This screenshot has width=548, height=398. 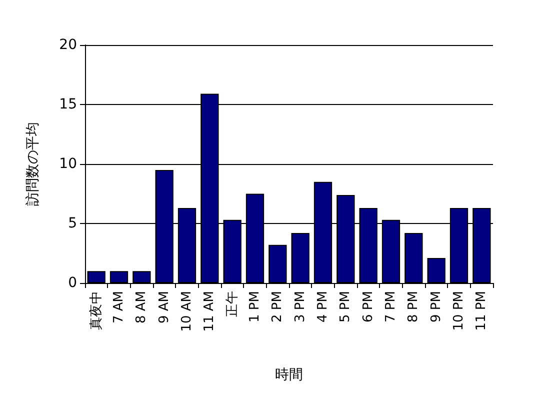 What do you see at coordinates (414, 306) in the screenshot?
I see `x-tick-label: 8 PM` at bounding box center [414, 306].